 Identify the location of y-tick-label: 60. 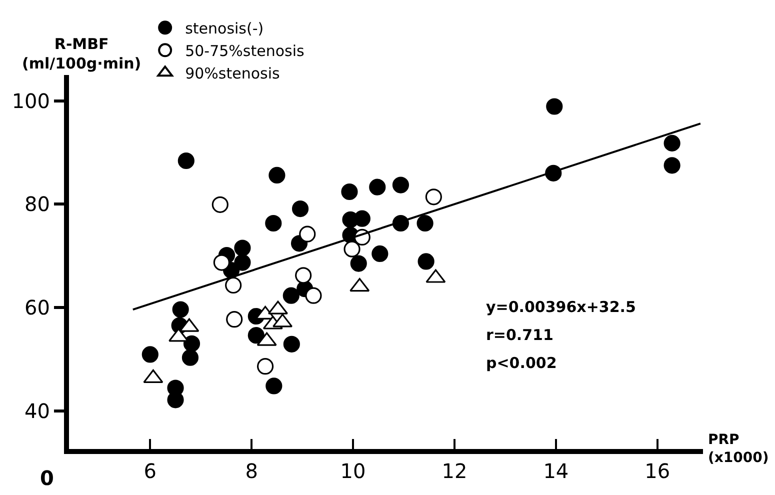
(37, 307).